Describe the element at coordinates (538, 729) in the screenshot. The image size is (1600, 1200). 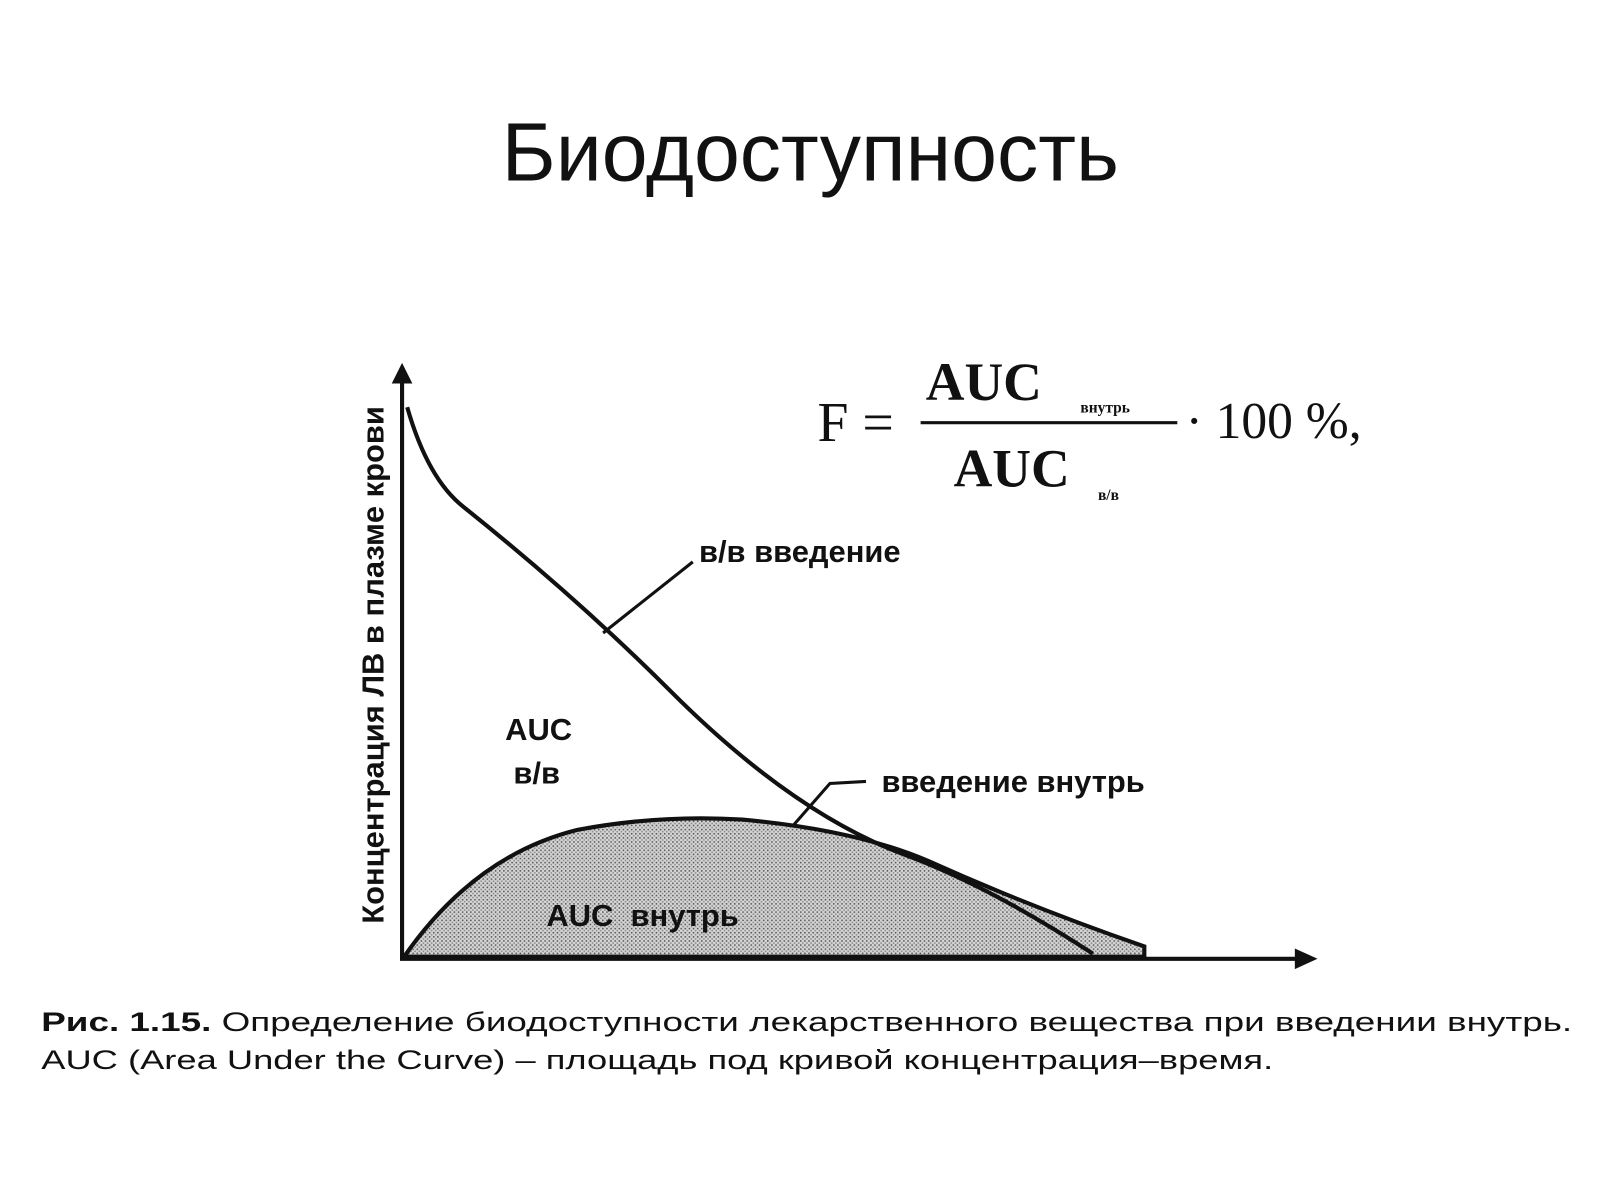
I see `auc-iv-label: AUC` at that location.